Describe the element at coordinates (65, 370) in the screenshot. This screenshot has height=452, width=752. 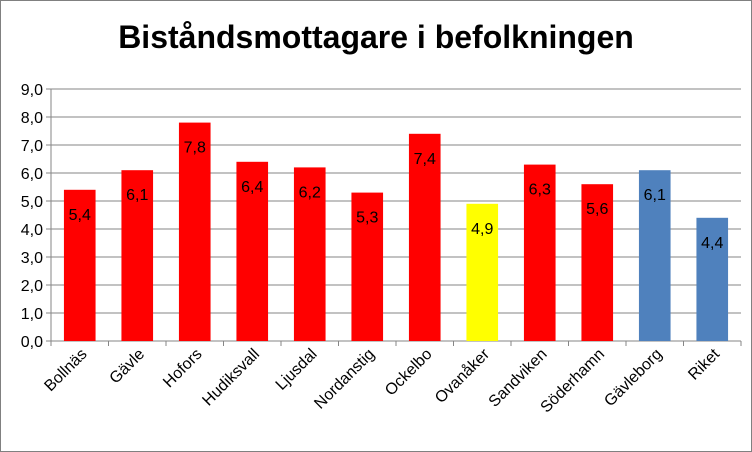
I see `category-label: Bollnäs` at that location.